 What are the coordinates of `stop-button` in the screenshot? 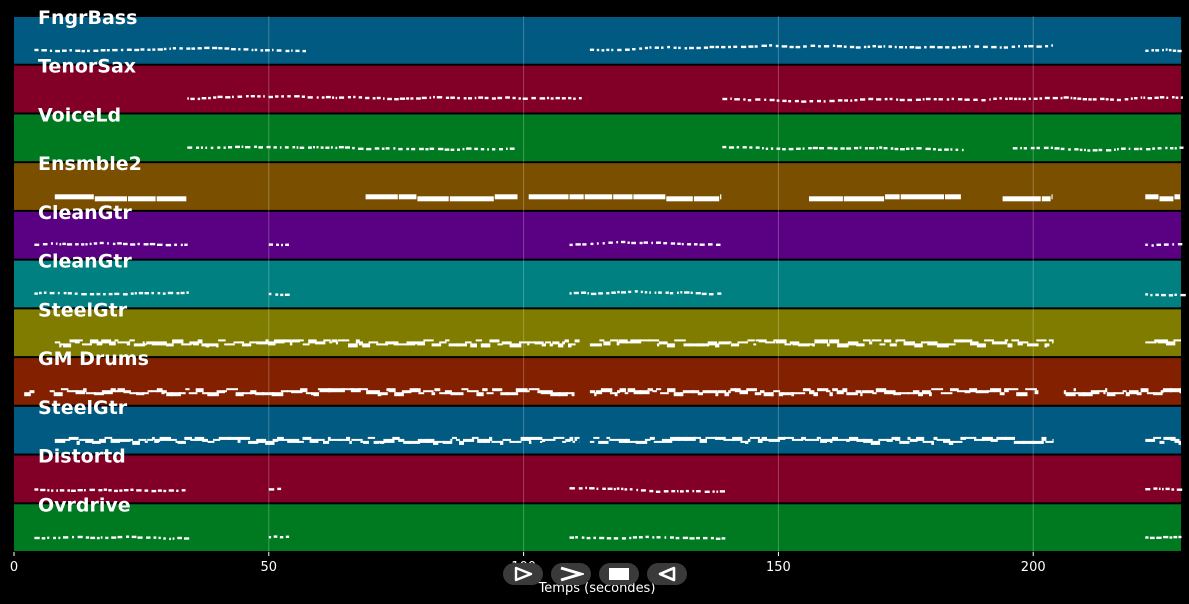 It's located at (619, 574).